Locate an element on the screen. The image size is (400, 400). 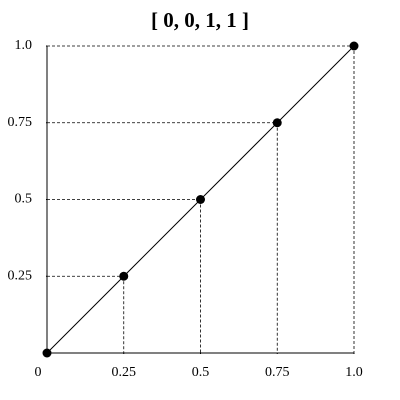
chart-title: [ 0, 0, 1, 1 ] is located at coordinates (200, 20).